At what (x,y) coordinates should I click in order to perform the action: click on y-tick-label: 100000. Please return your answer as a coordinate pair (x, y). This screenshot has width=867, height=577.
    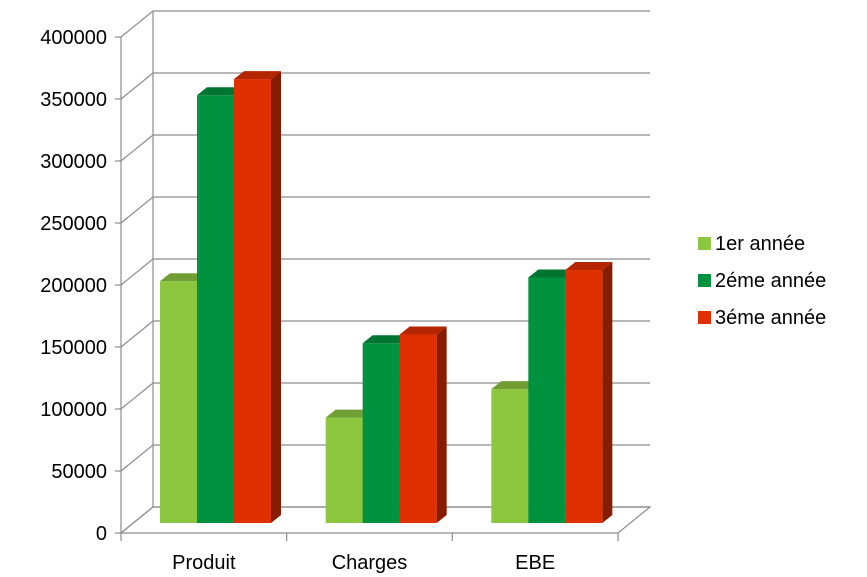
    Looking at the image, I should click on (73, 410).